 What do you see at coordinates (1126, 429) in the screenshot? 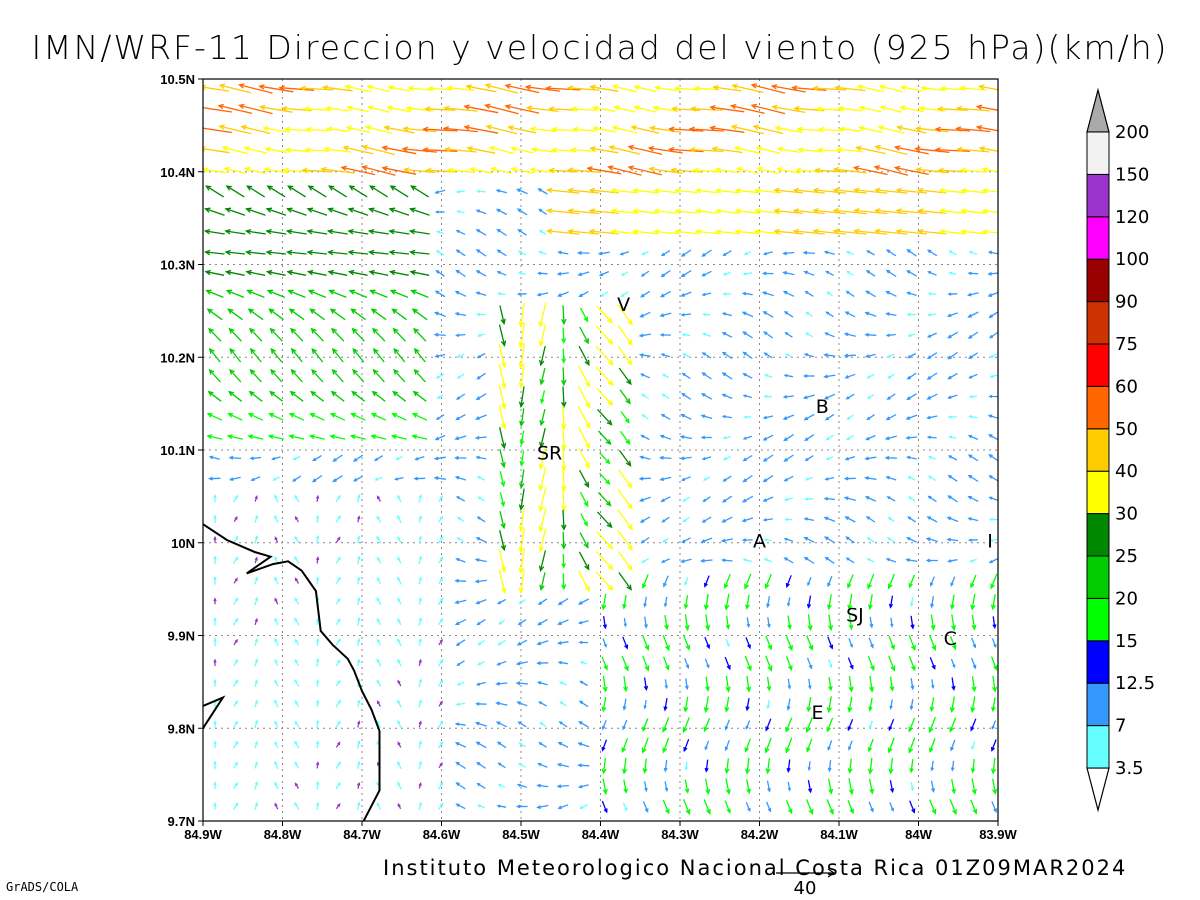
I see `colorbar-label: 50` at bounding box center [1126, 429].